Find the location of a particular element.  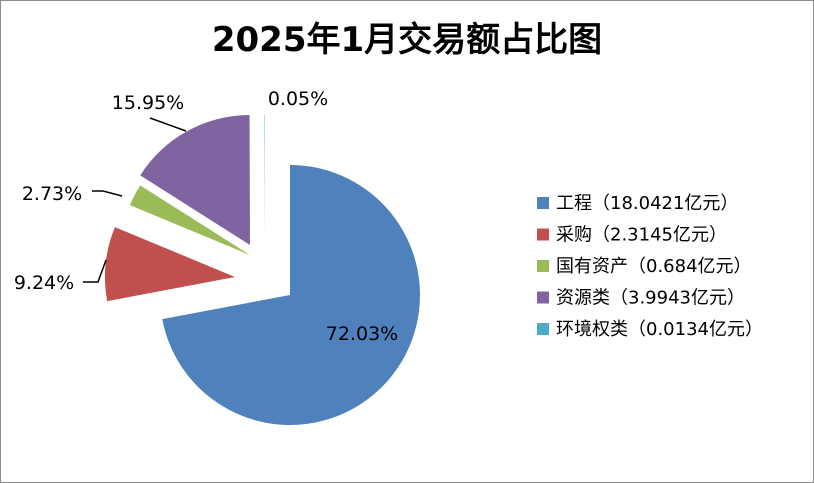

legend-entry-5: 环境权类（0.0134亿元） is located at coordinates (659, 329).